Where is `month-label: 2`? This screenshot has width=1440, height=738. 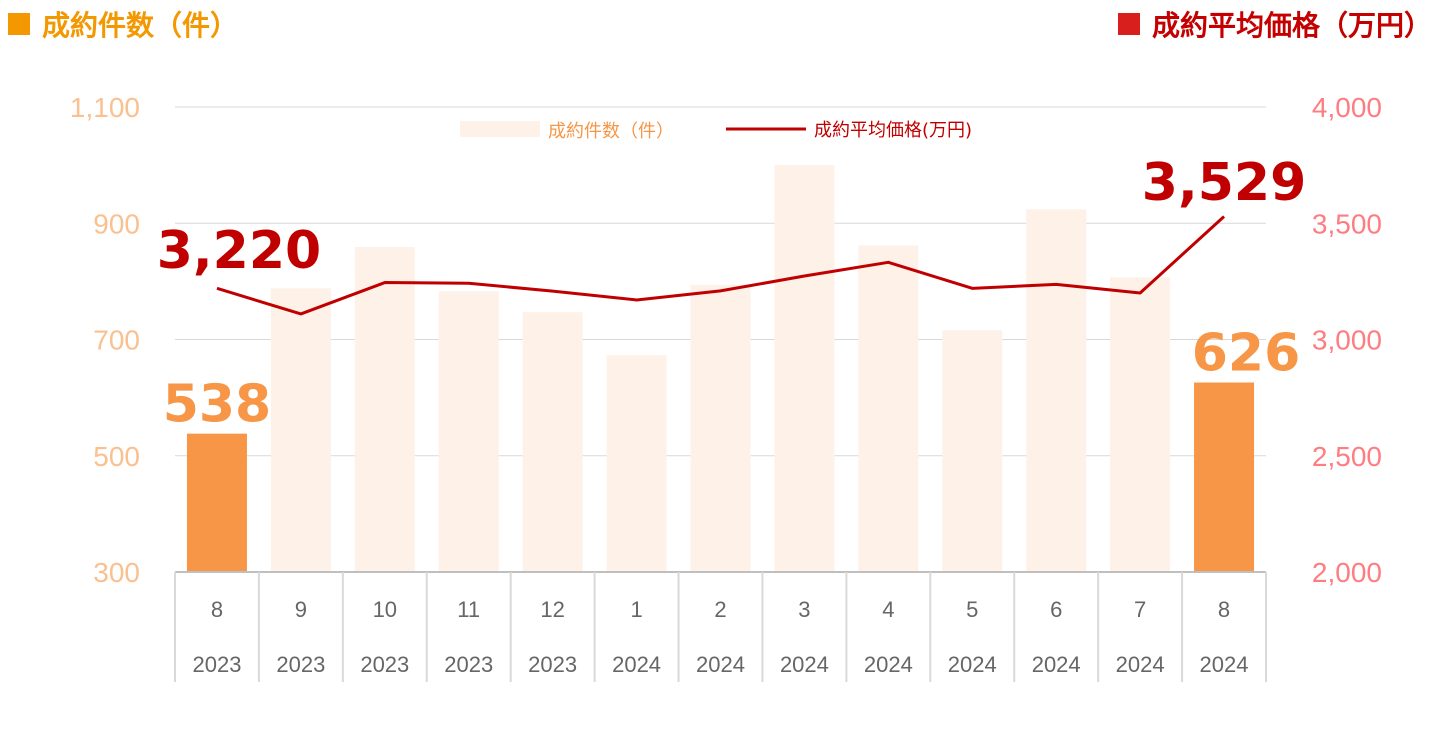 month-label: 2 is located at coordinates (720, 609).